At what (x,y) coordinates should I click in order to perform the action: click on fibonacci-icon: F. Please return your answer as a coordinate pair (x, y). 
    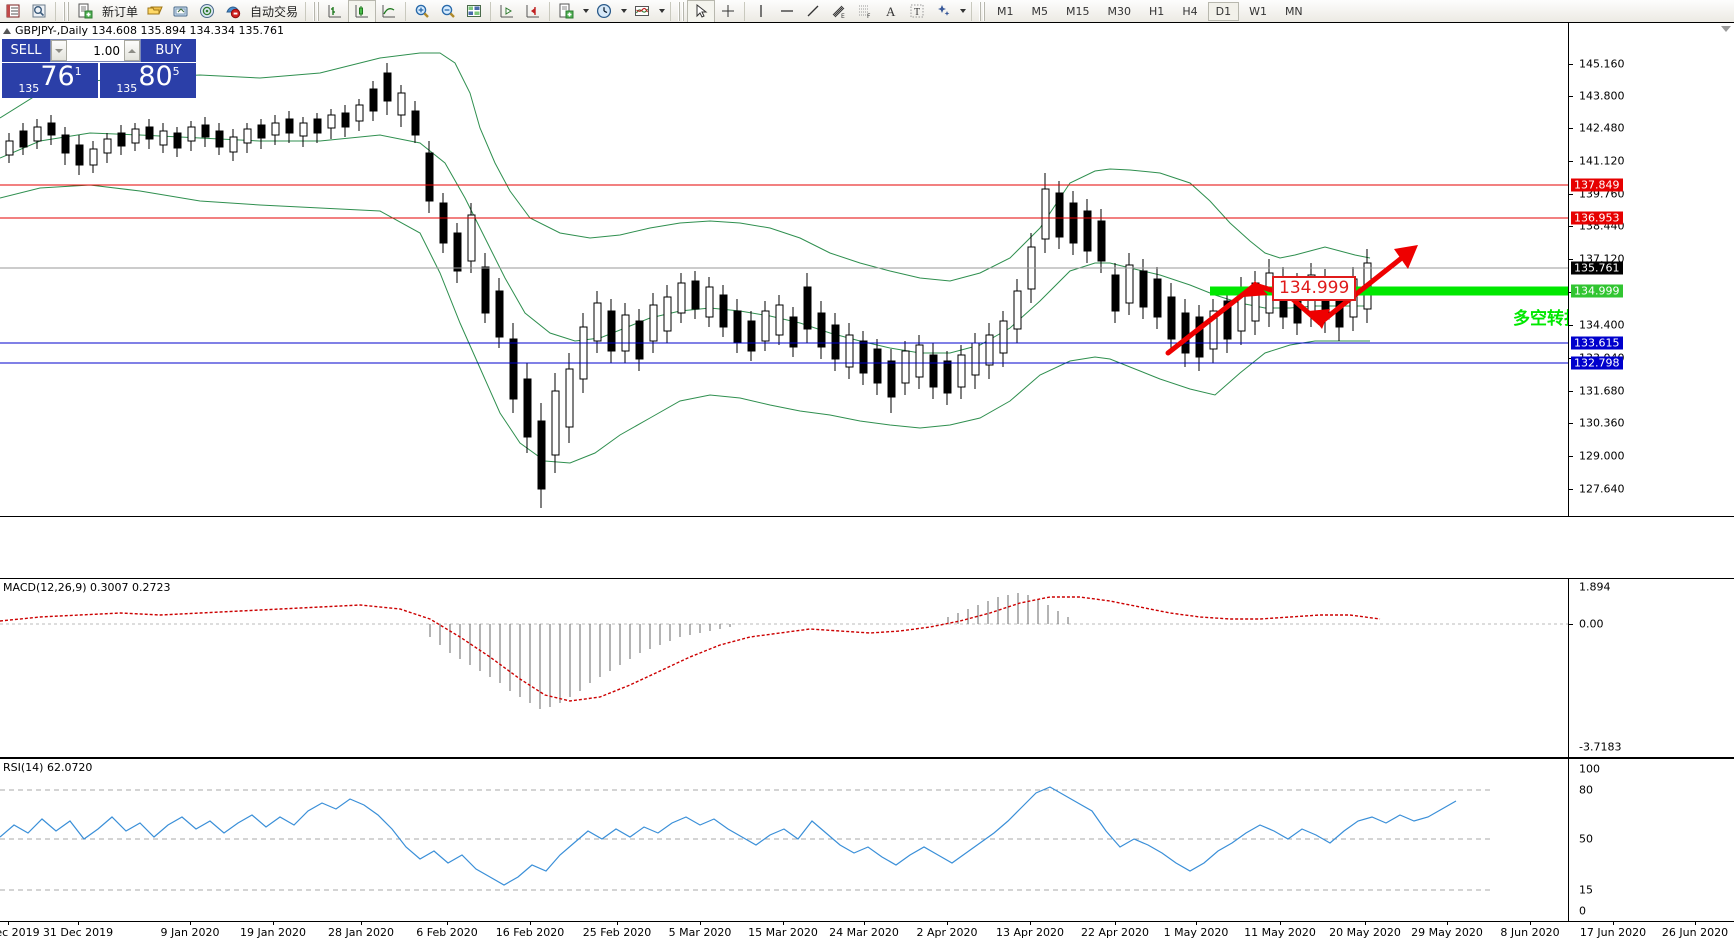
    Looking at the image, I should click on (865, 11).